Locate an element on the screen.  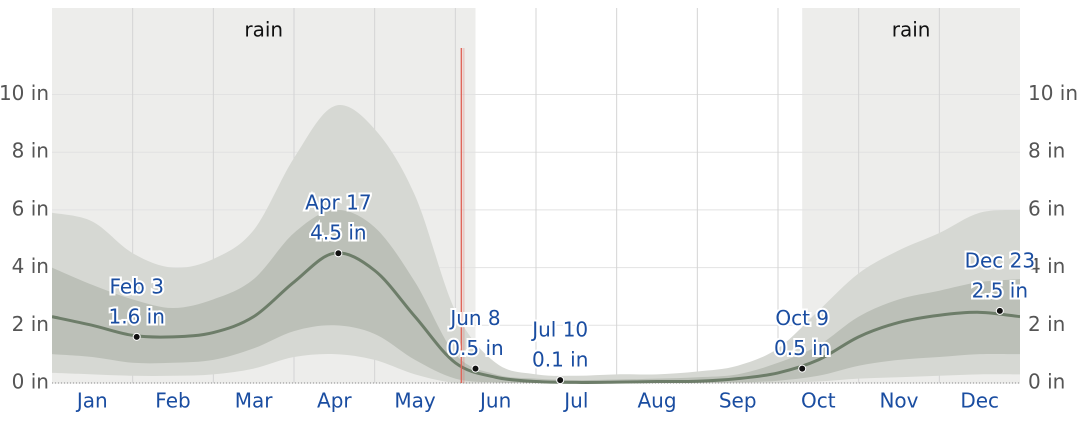
y-tick-label: 4 in is located at coordinates (30, 266).